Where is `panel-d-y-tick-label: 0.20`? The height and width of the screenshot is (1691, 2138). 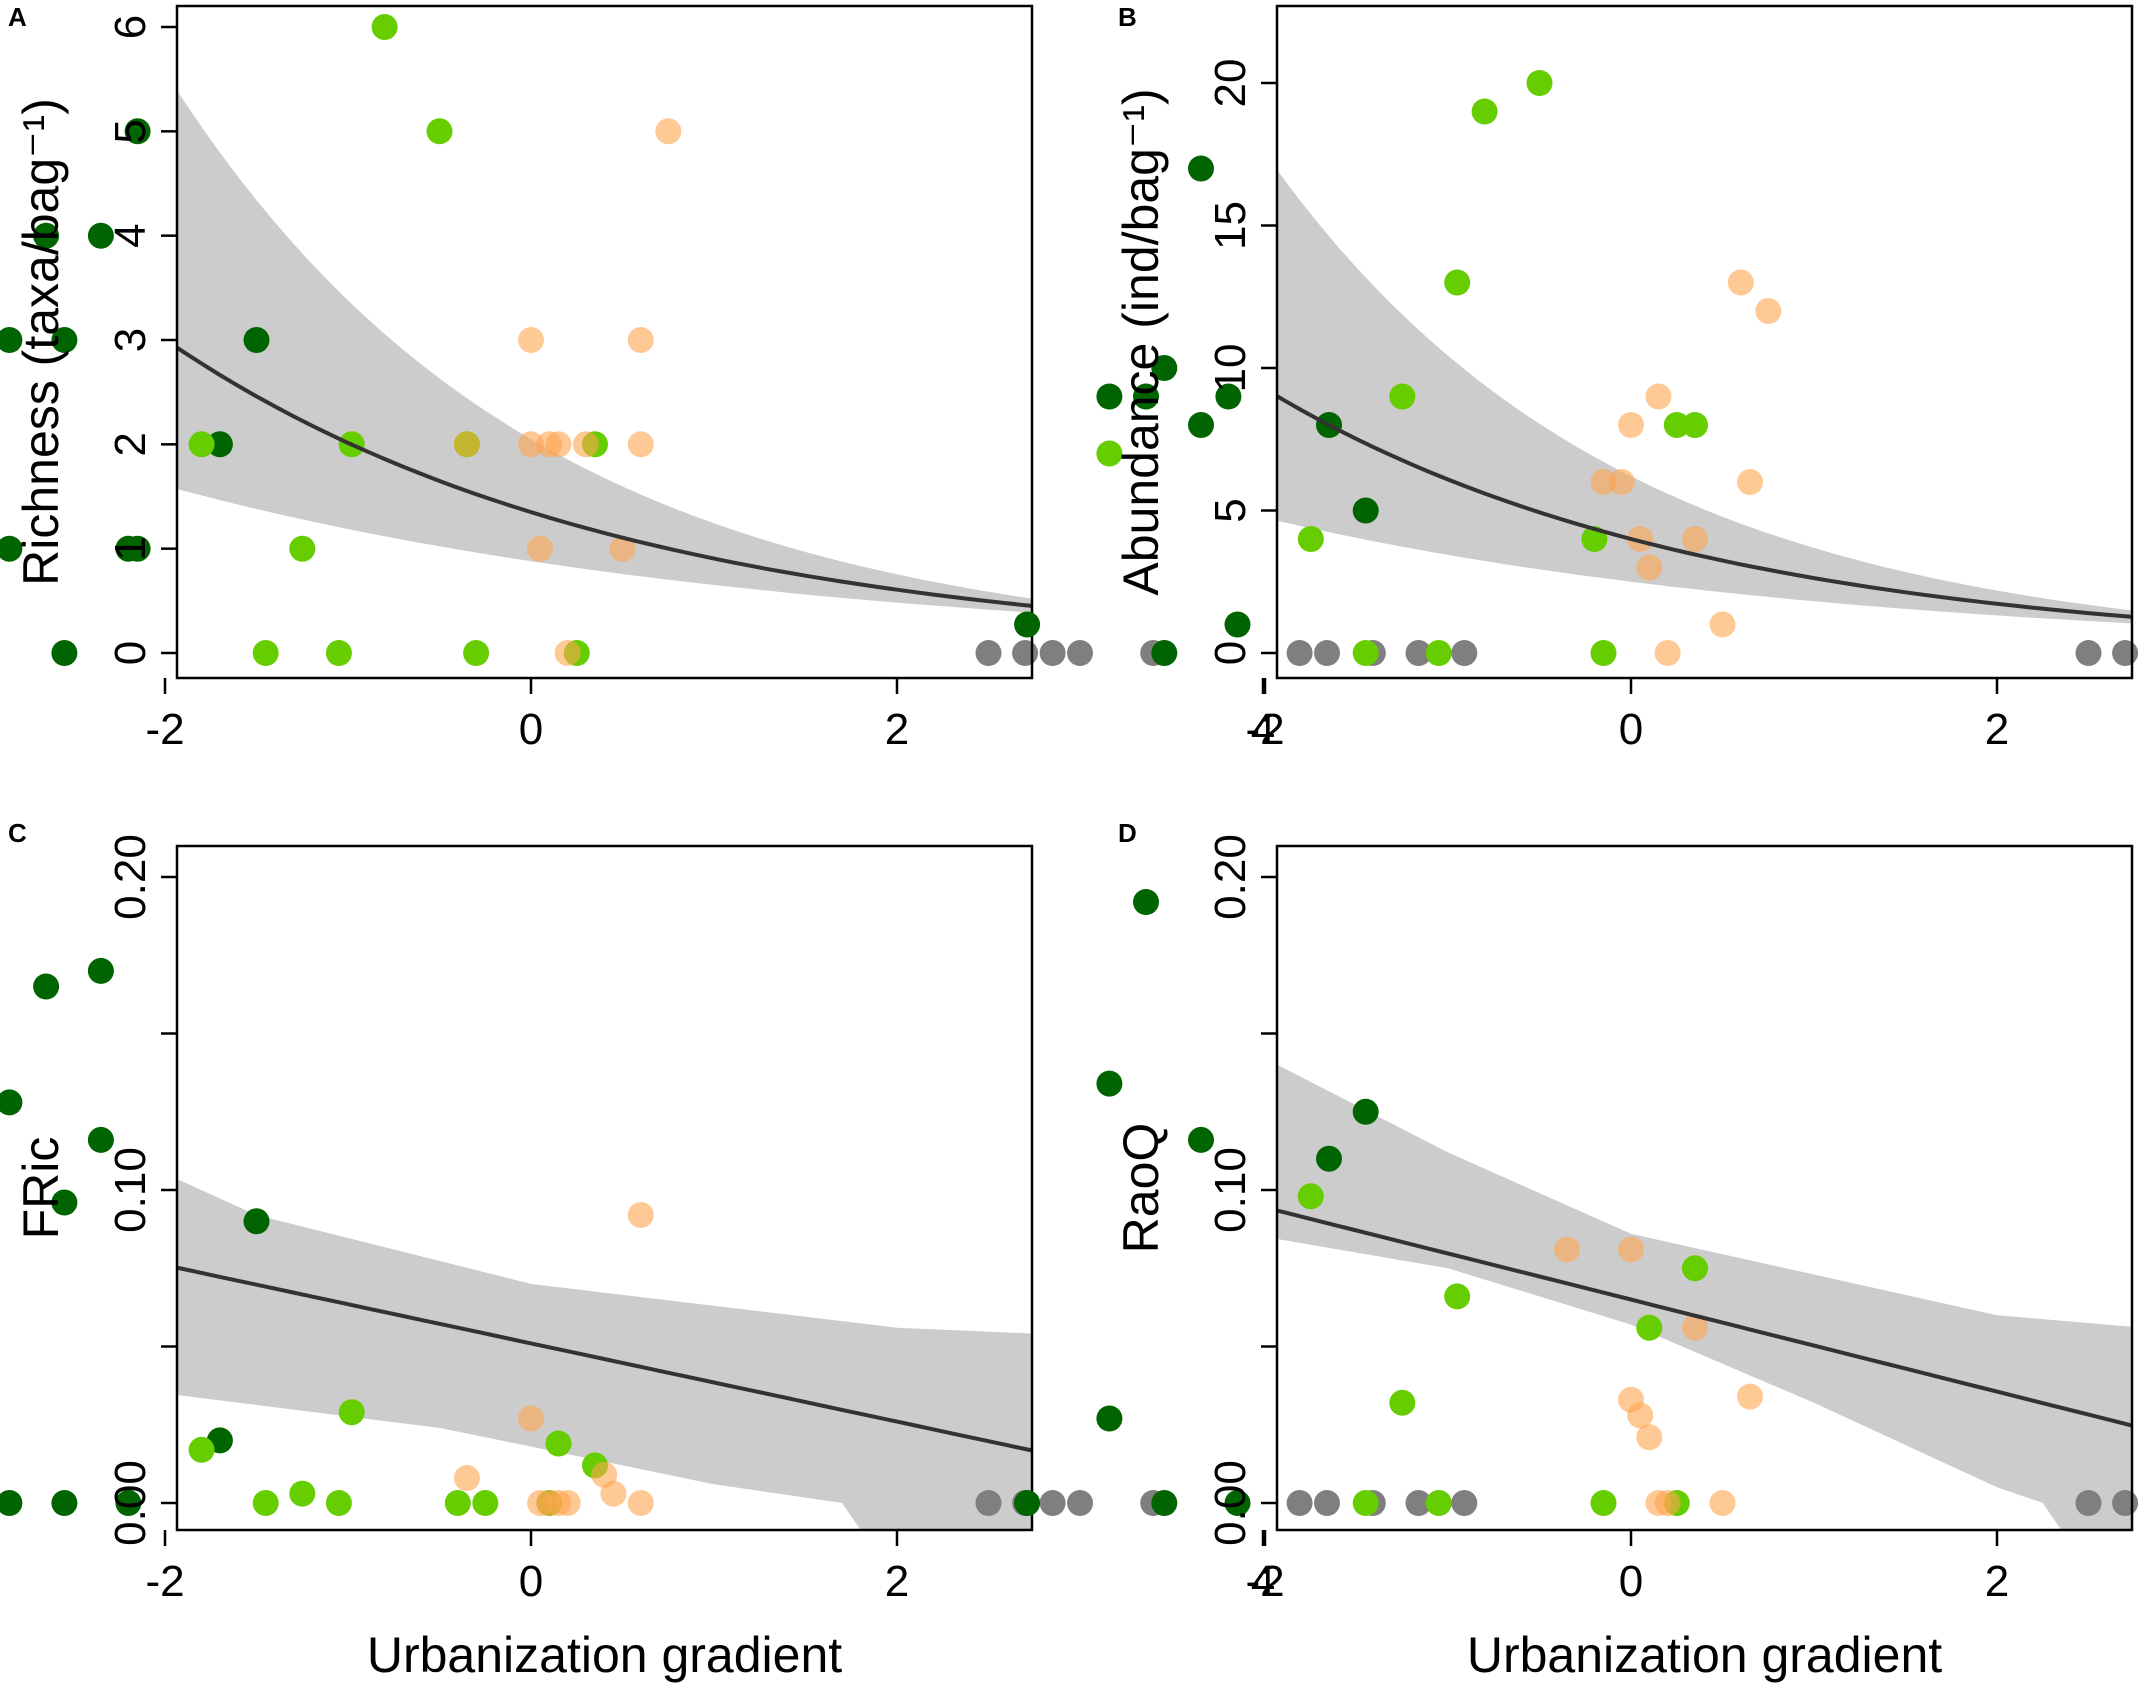 panel-d-y-tick-label: 0.20 is located at coordinates (1230, 877).